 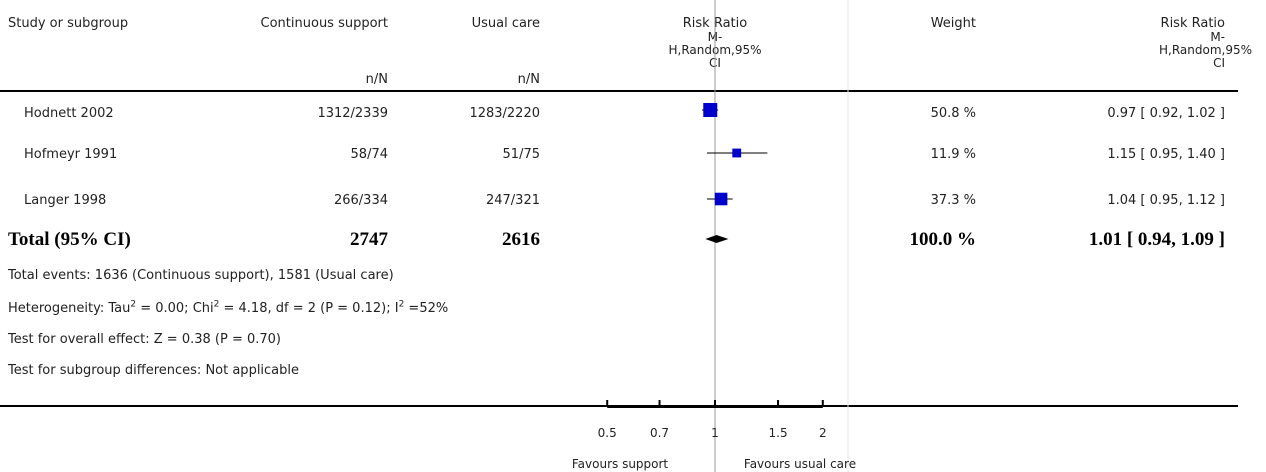 What do you see at coordinates (505, 23) in the screenshot?
I see `header-group2: Usual care` at bounding box center [505, 23].